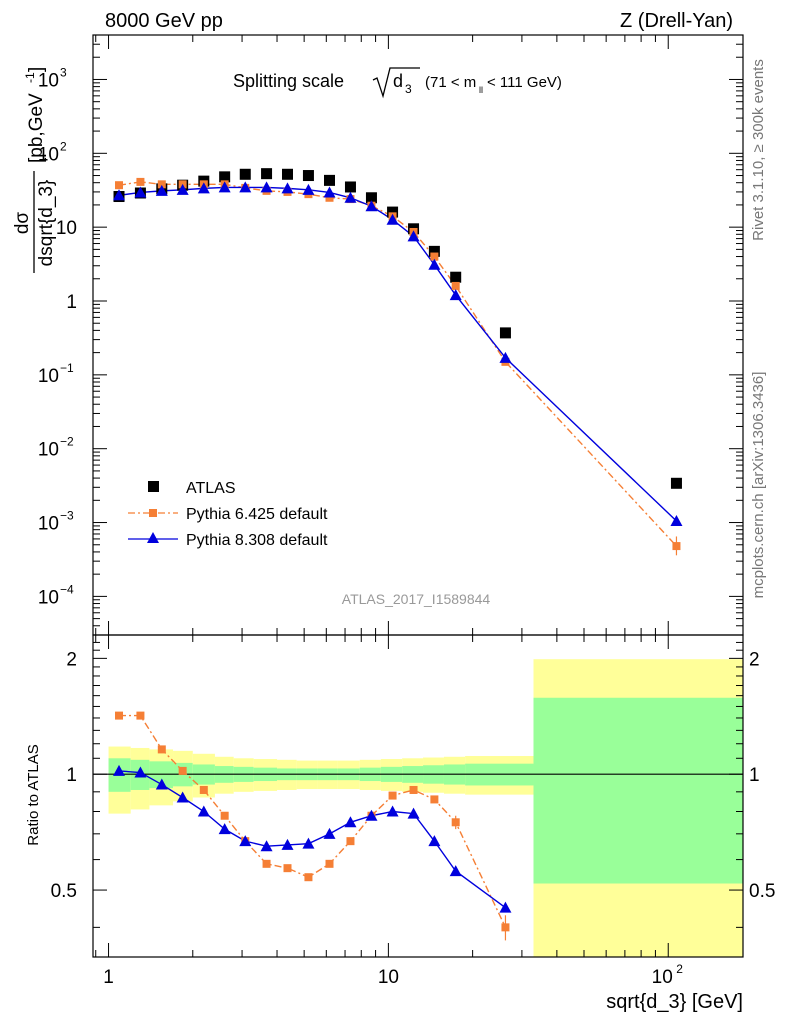 The image size is (786, 1024). I want to click on legend-entry-atlas: ATLAS, so click(192, 488).